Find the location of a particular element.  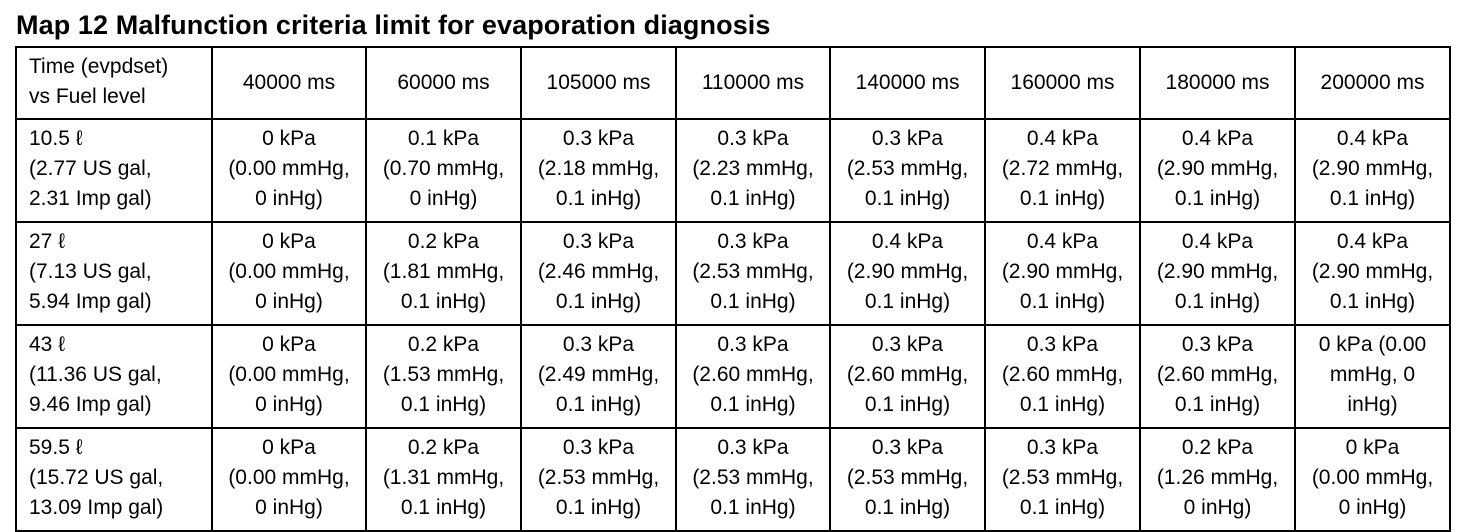

pressure-limit-line: (1.26 mmHg, is located at coordinates (1217, 477).